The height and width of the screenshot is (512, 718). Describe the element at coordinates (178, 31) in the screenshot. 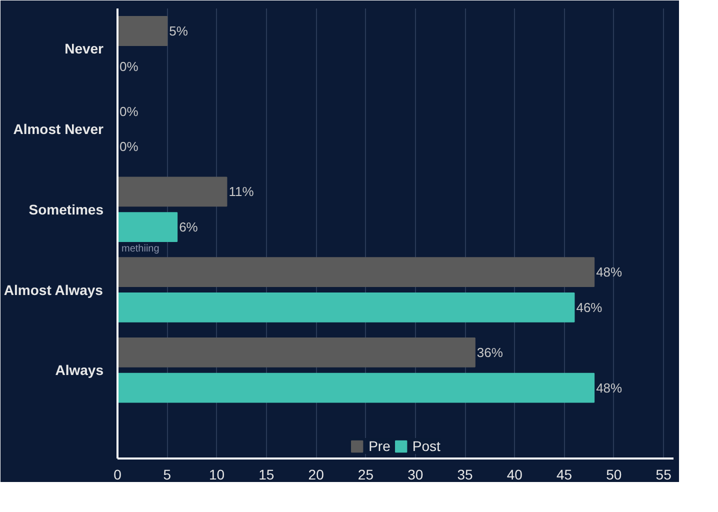

I see `data-label: 5%` at that location.